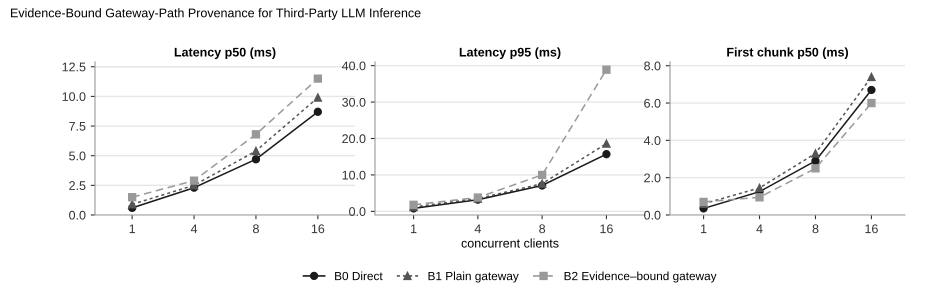 This screenshot has height=283, width=926. What do you see at coordinates (787, 53) in the screenshot?
I see `chart-title: First chunk p50 (ms)` at bounding box center [787, 53].